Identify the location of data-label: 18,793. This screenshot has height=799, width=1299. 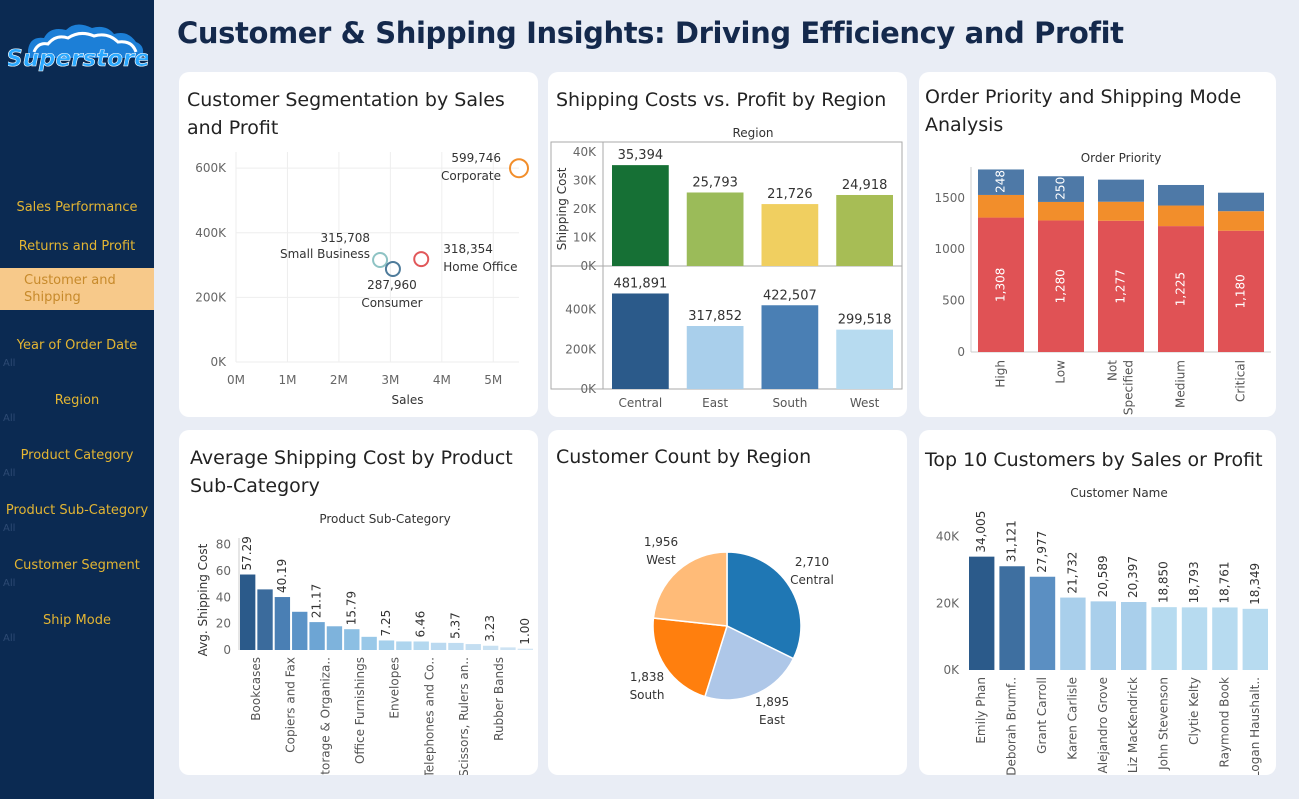
(1194, 582).